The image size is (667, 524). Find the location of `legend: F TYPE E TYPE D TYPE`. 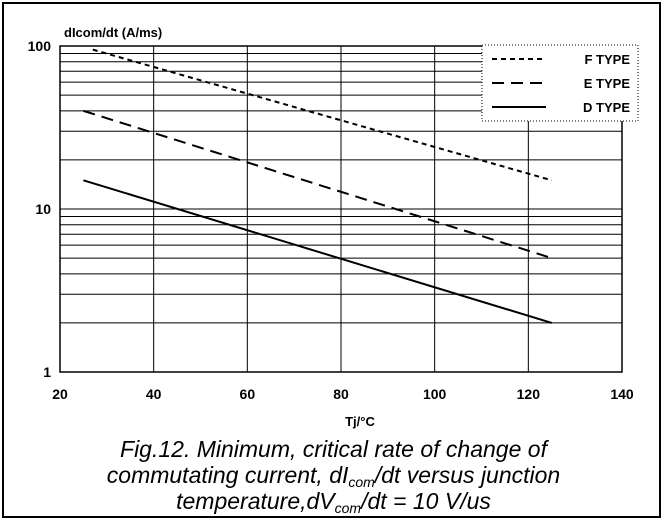

legend: F TYPE E TYPE D TYPE is located at coordinates (560, 83).